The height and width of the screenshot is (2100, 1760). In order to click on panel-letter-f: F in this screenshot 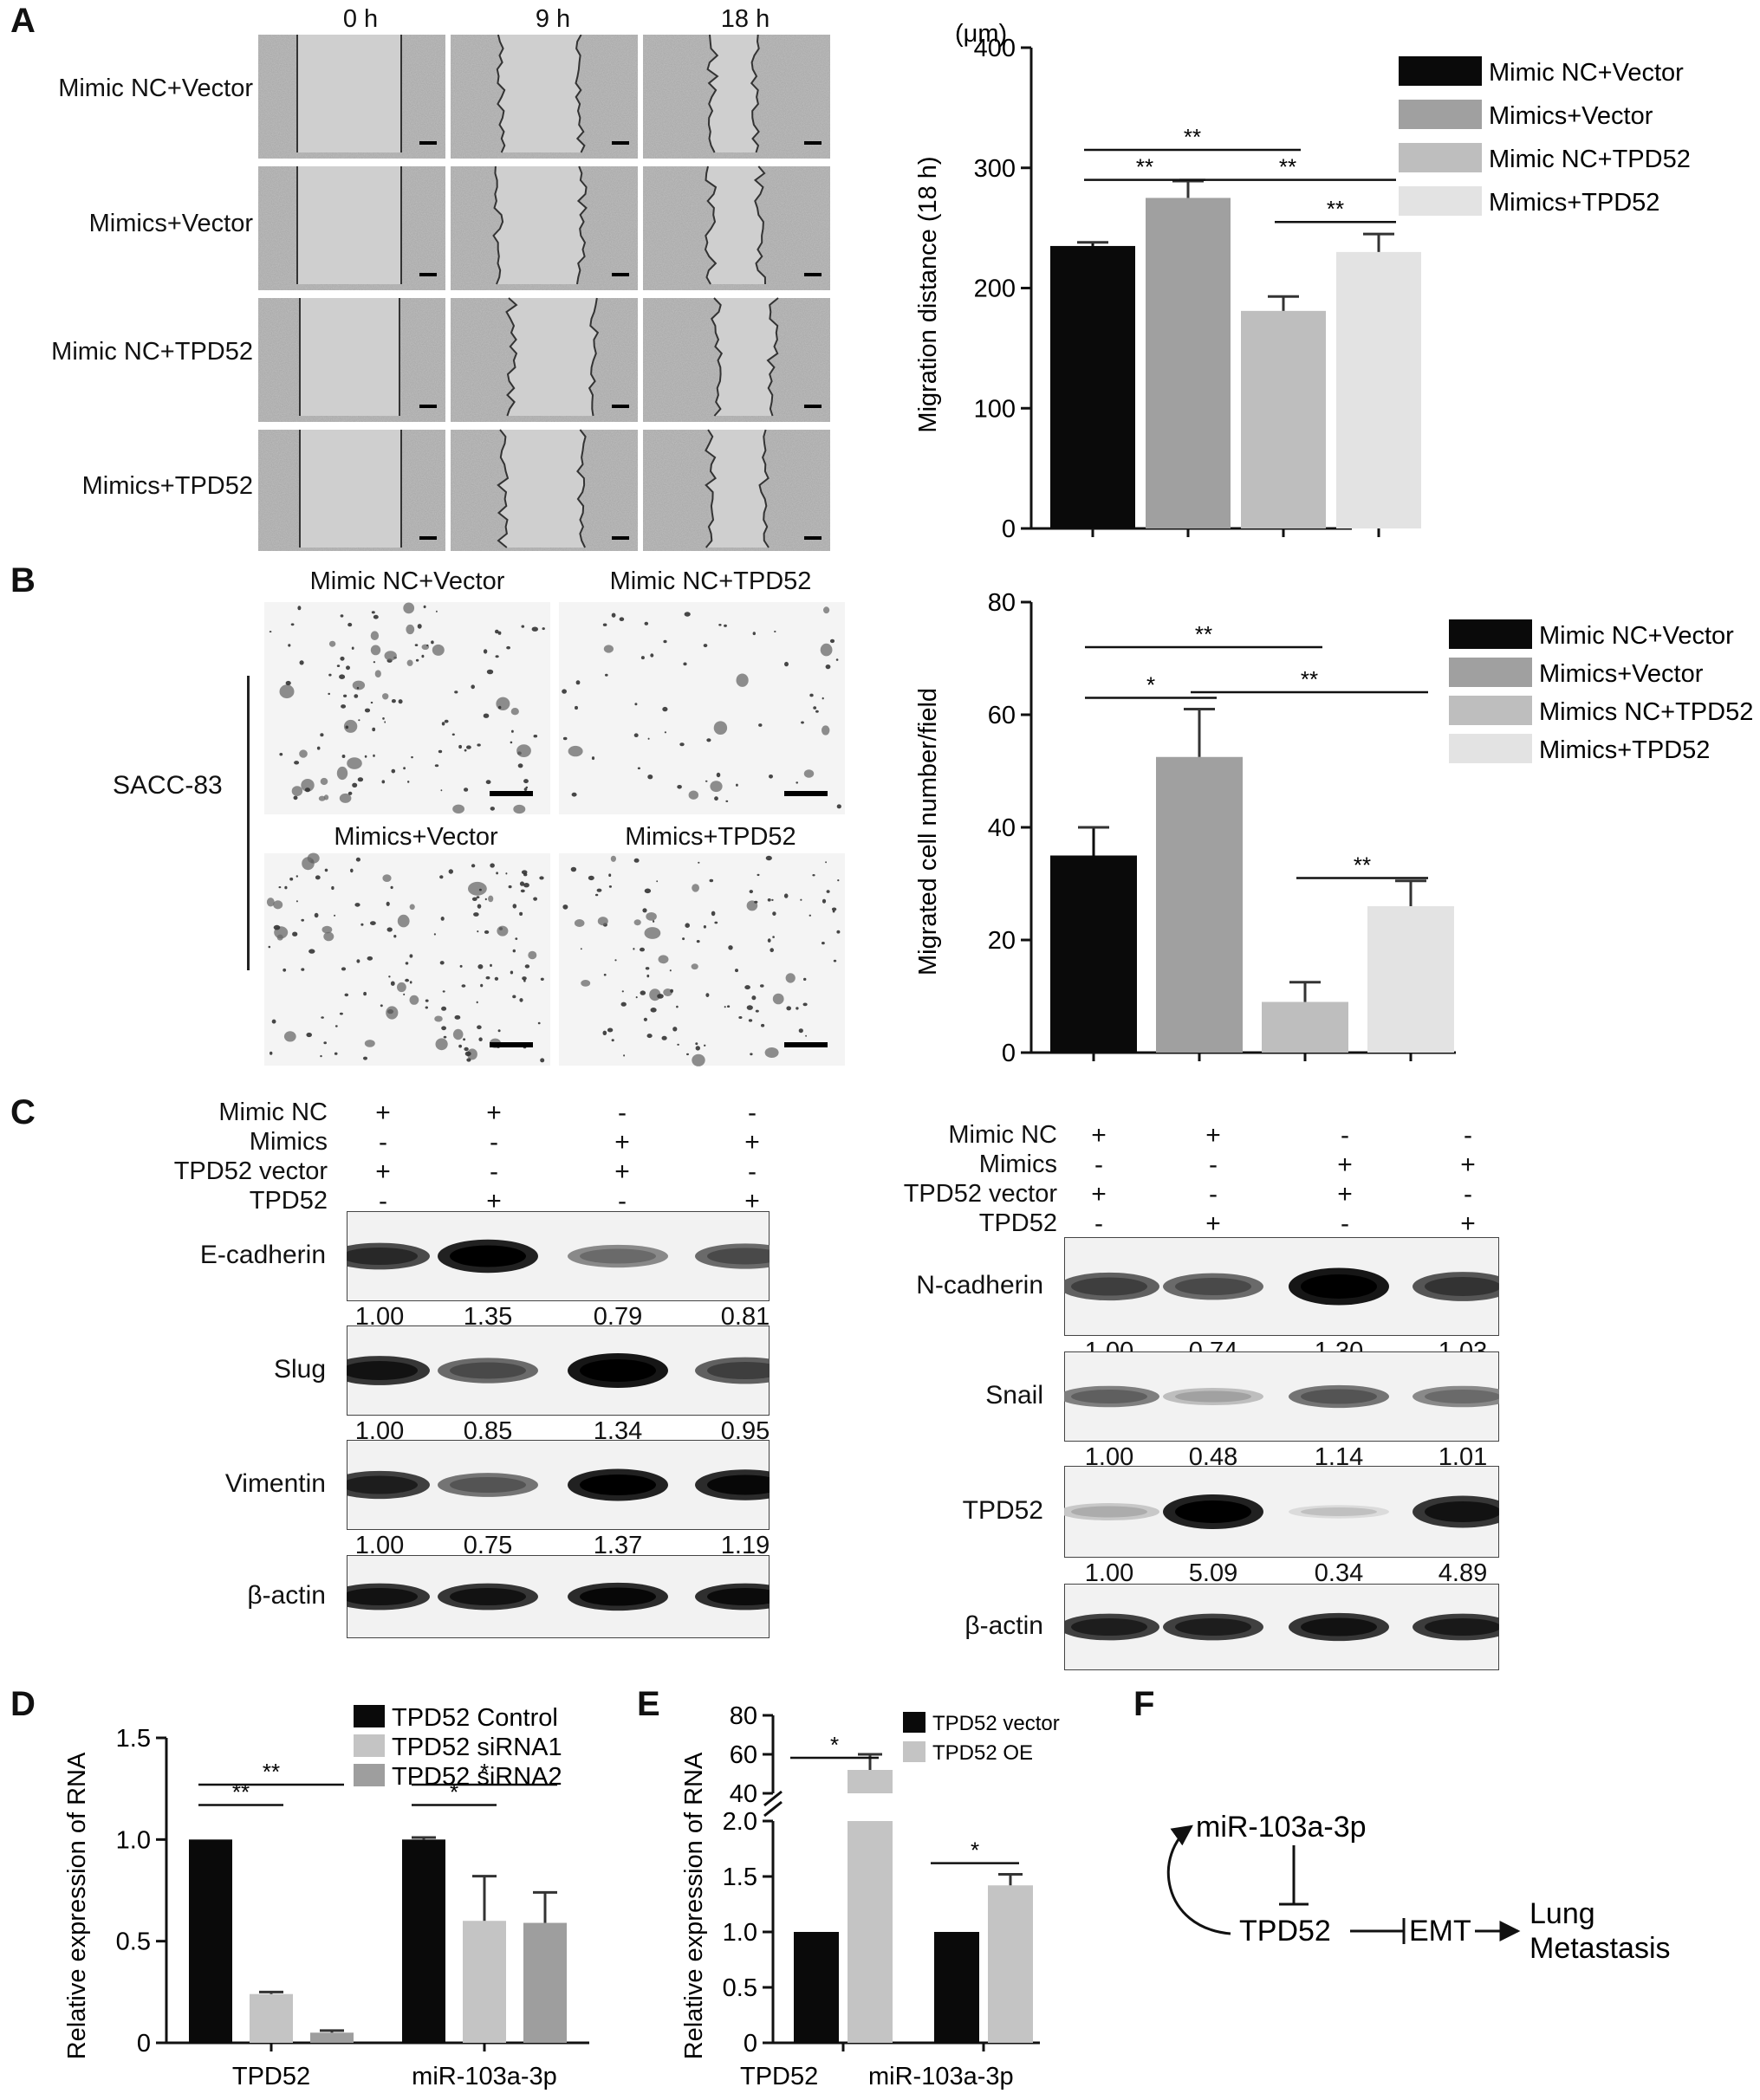, I will do `click(1144, 1704)`.